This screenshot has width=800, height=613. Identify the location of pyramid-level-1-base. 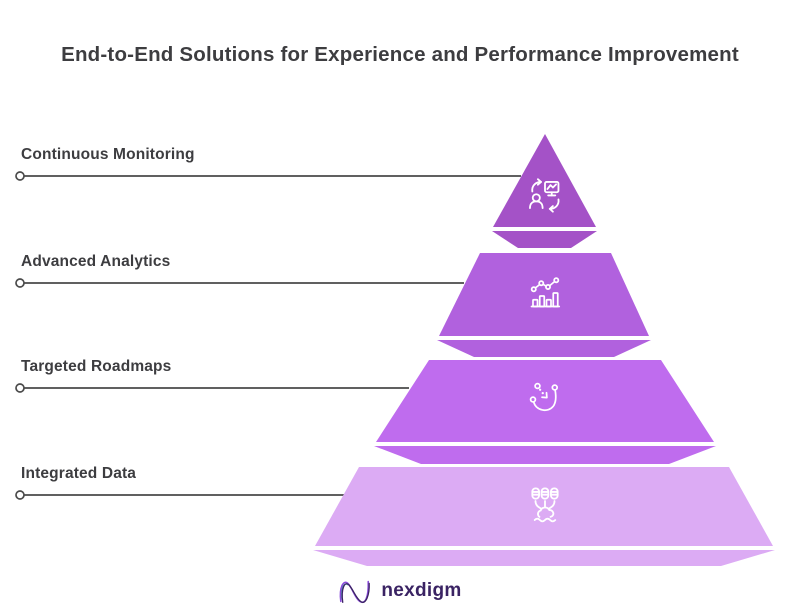
(544, 239).